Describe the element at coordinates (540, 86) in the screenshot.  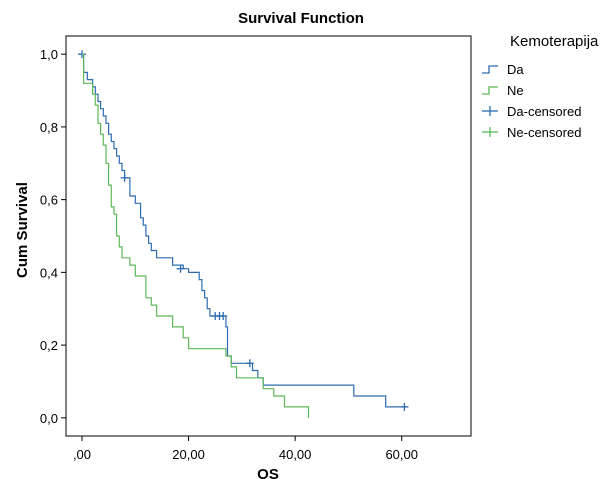
I see `legend: Kemoterapija Da Ne Da-censored Ne-censored` at that location.